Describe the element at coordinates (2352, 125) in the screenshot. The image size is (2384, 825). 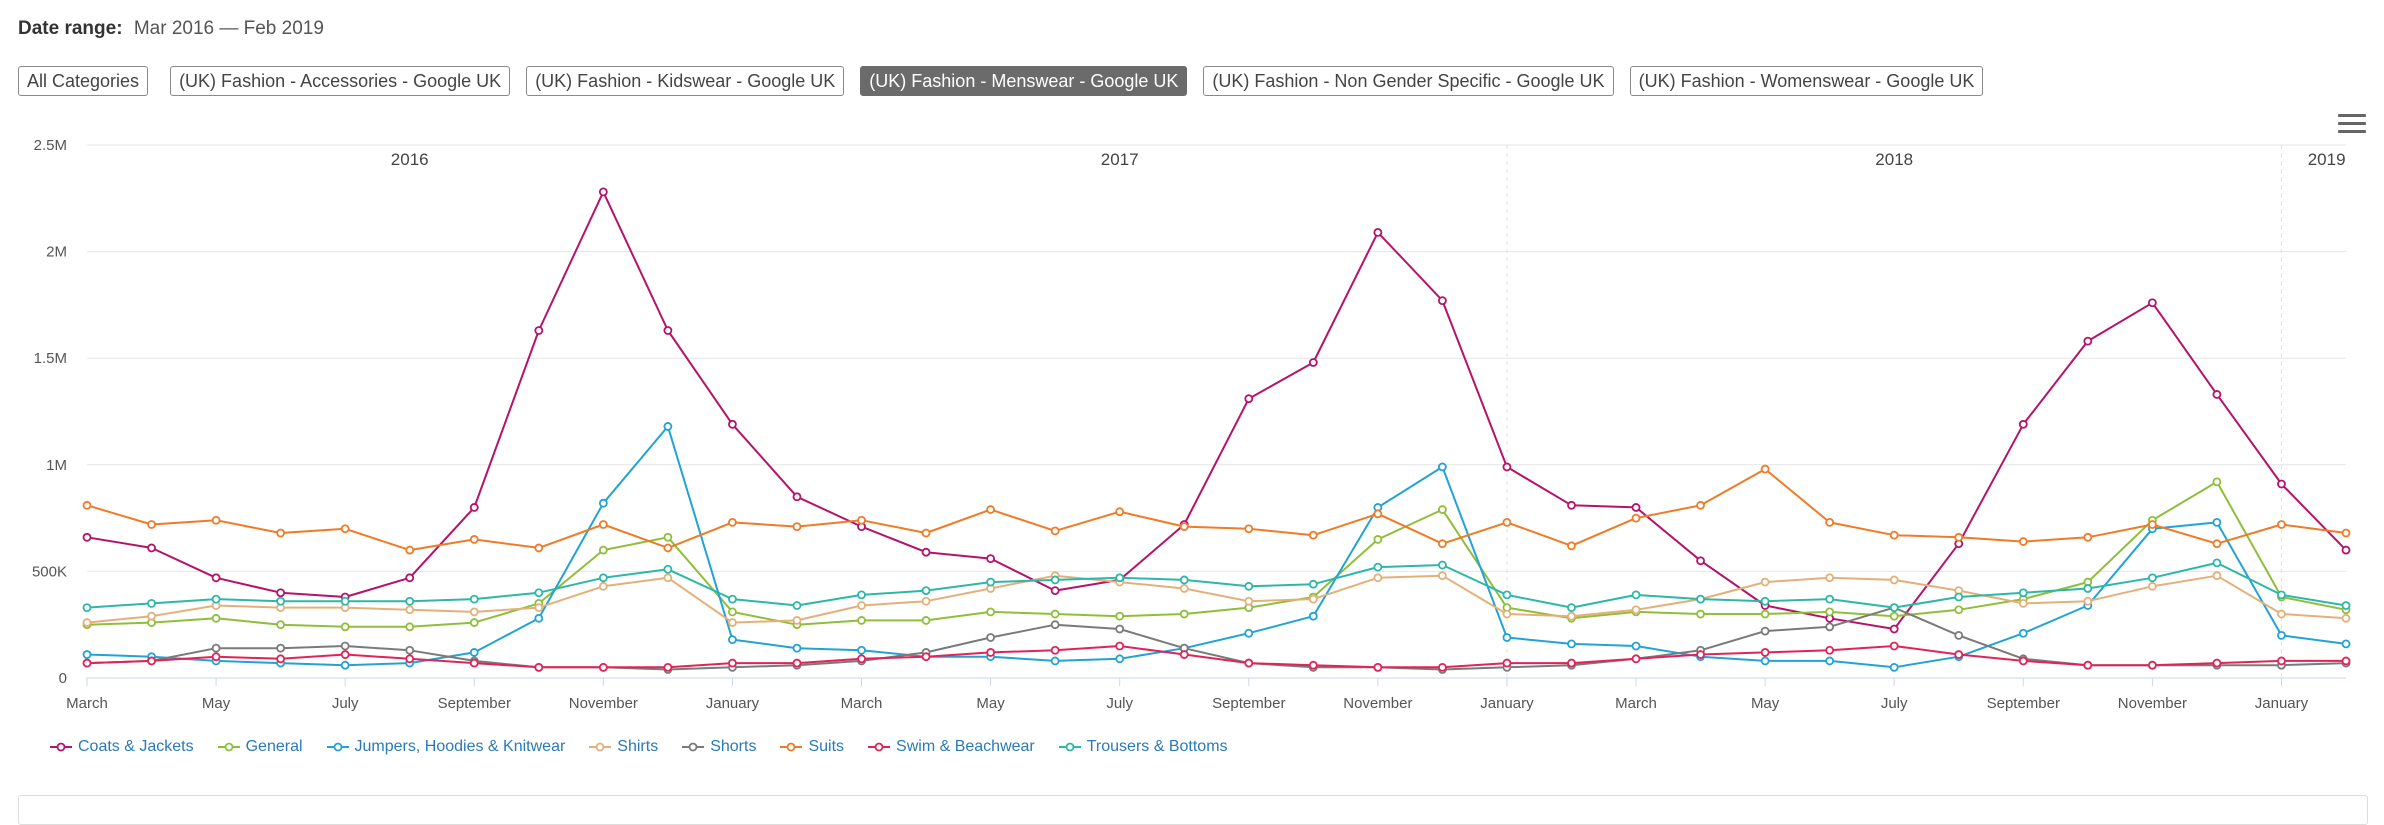
I see `hamburger-menu-icon` at that location.